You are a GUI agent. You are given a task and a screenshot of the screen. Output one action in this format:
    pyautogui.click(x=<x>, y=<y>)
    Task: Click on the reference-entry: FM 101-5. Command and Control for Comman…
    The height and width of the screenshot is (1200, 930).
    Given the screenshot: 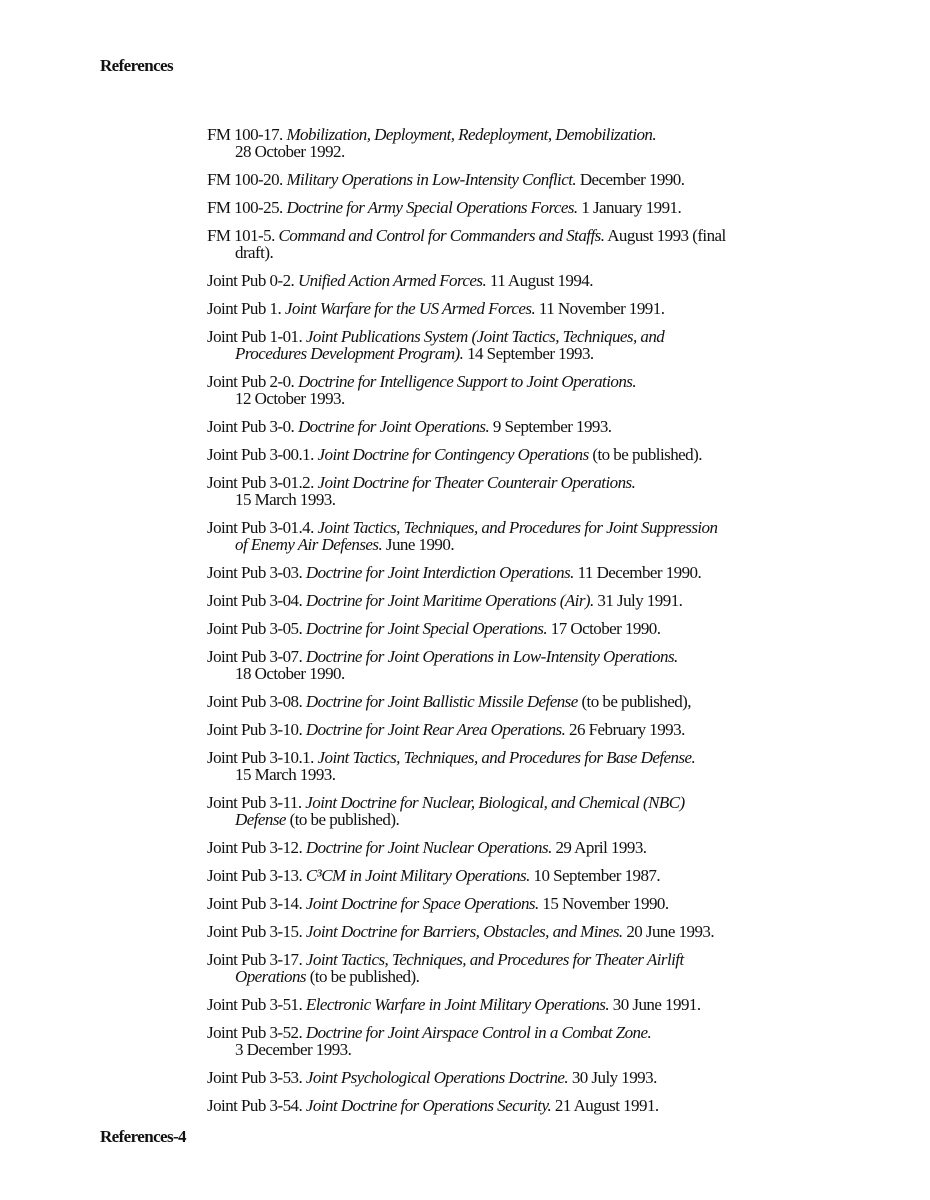 What is the action you would take?
    pyautogui.click(x=507, y=244)
    